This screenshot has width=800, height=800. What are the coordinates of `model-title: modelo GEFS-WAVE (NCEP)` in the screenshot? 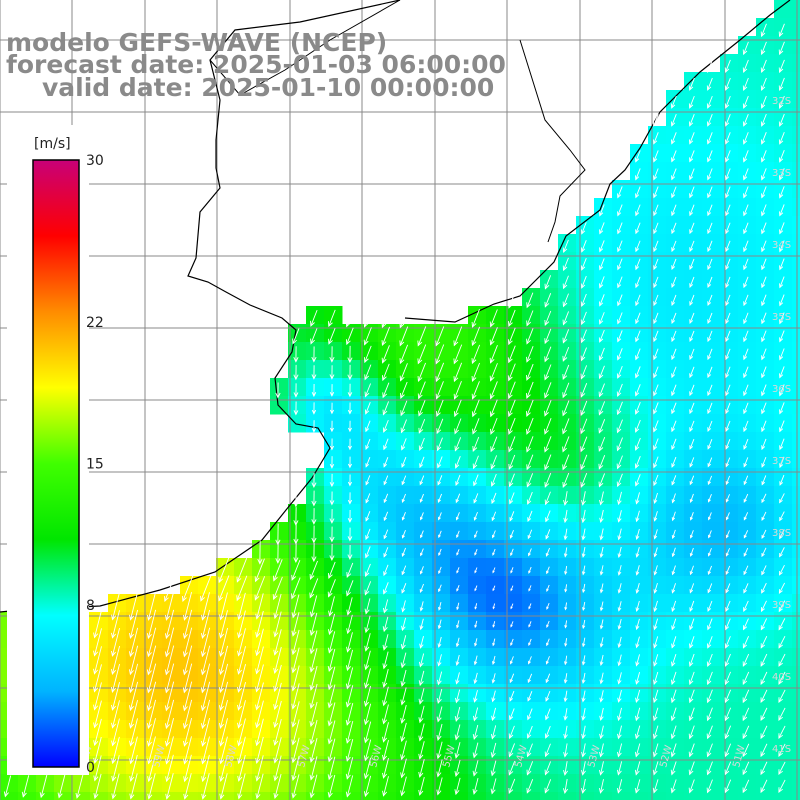 It's located at (197, 42).